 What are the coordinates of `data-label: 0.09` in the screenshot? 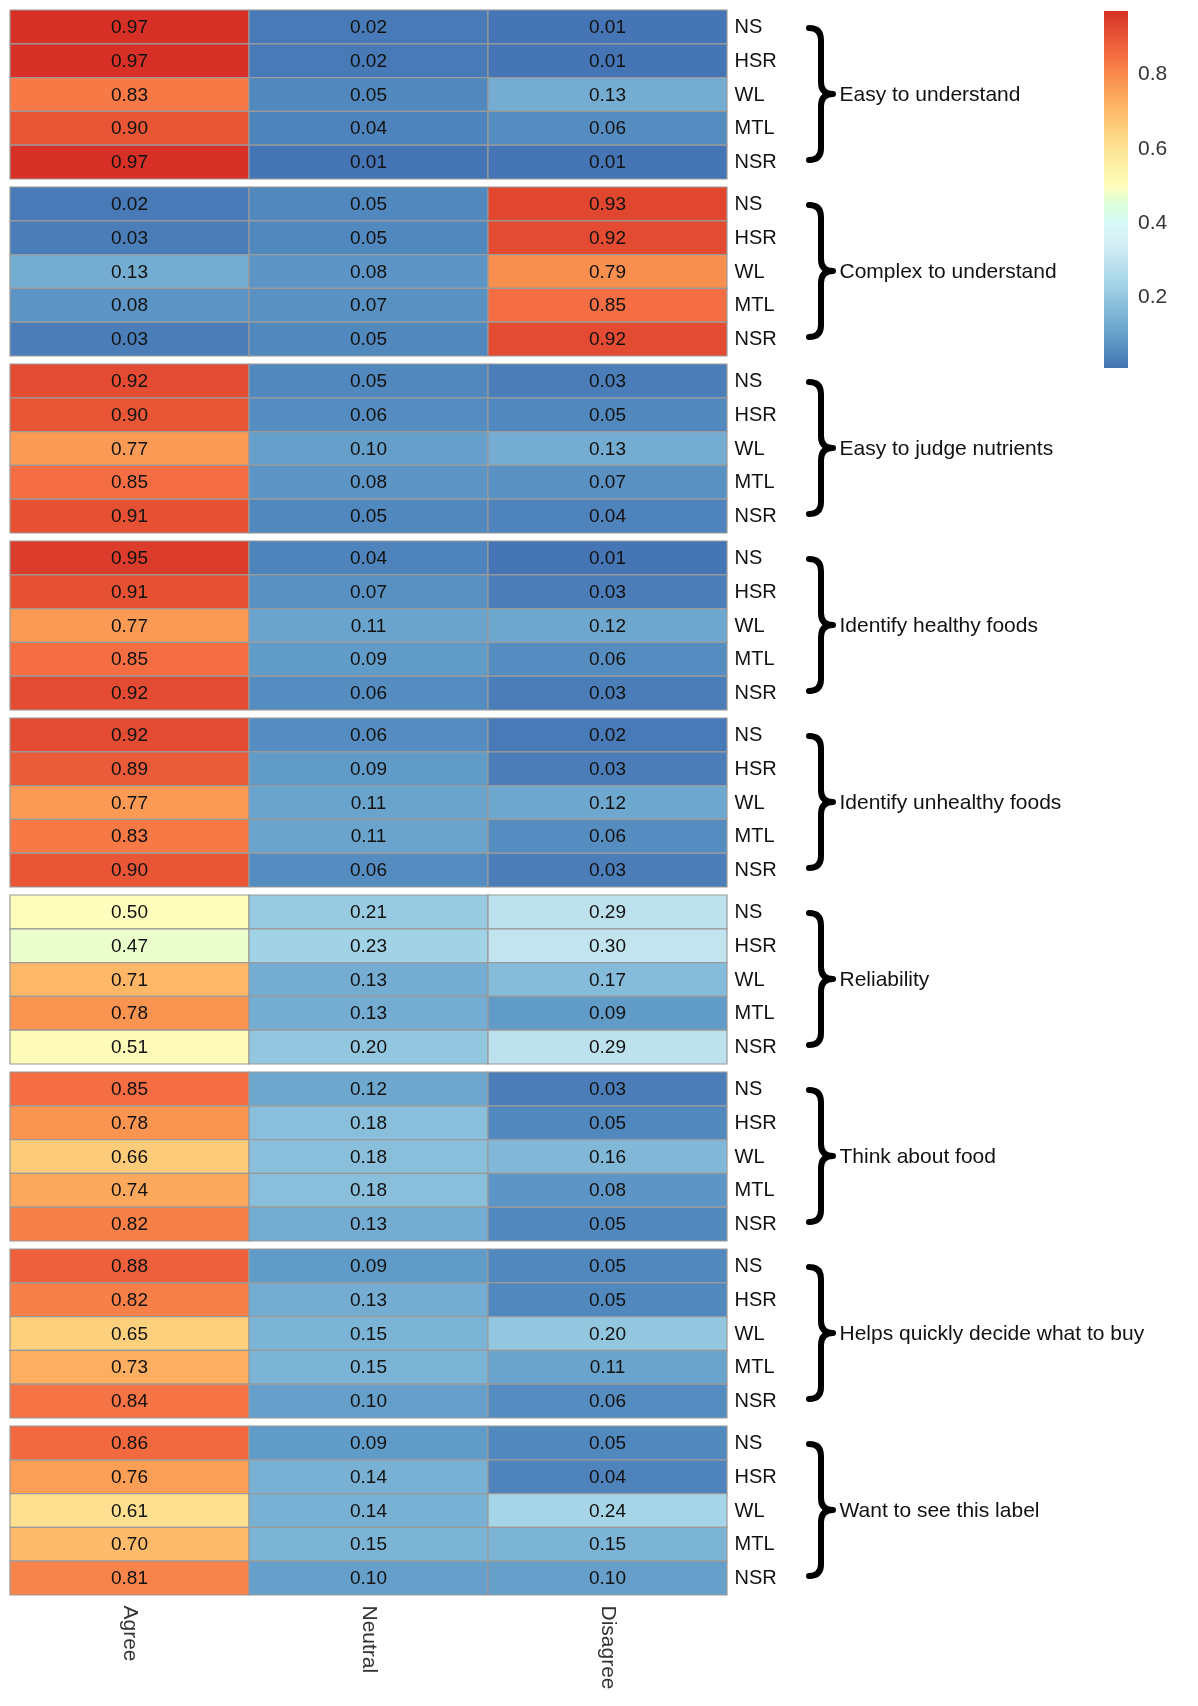 It's located at (368, 659).